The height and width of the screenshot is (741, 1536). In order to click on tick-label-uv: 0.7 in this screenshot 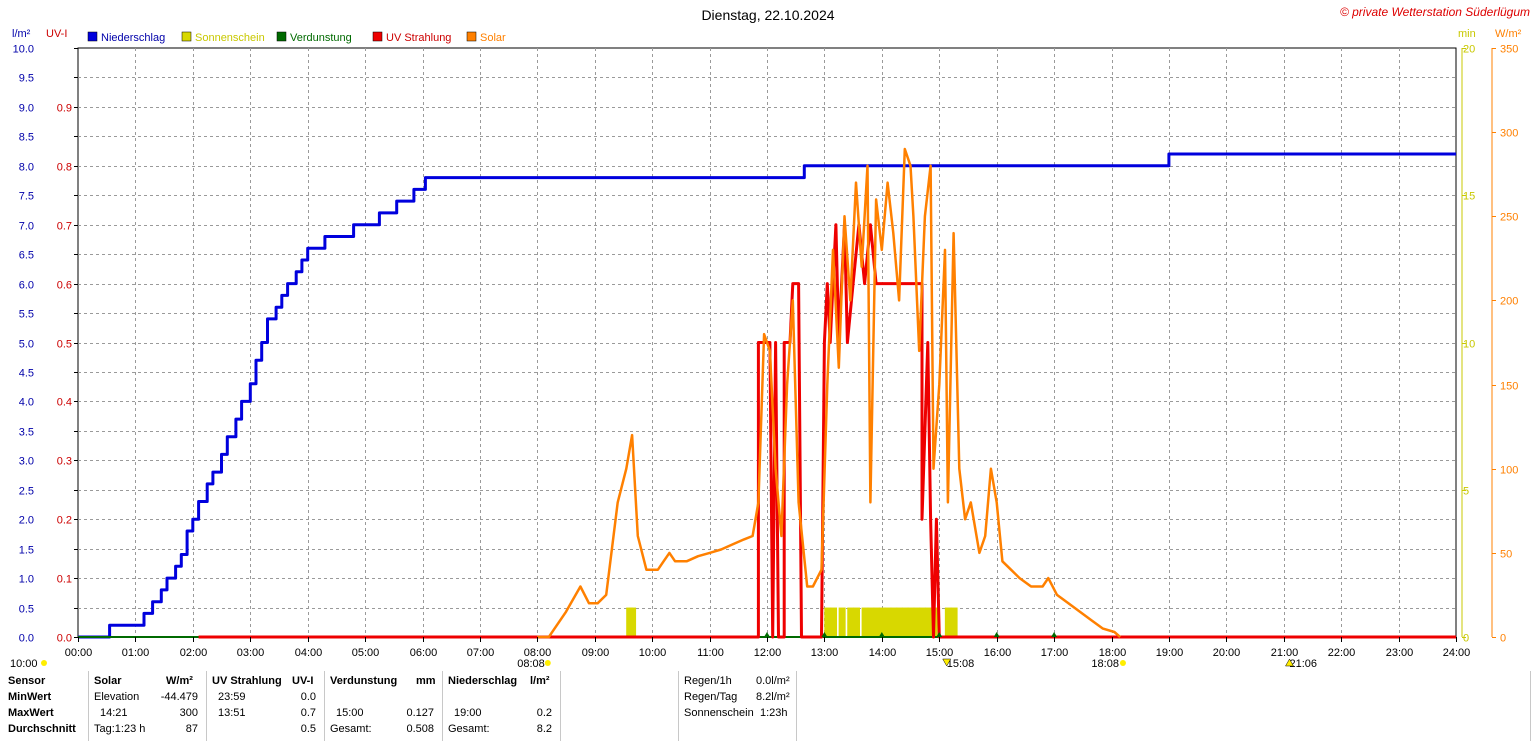, I will do `click(64, 227)`.